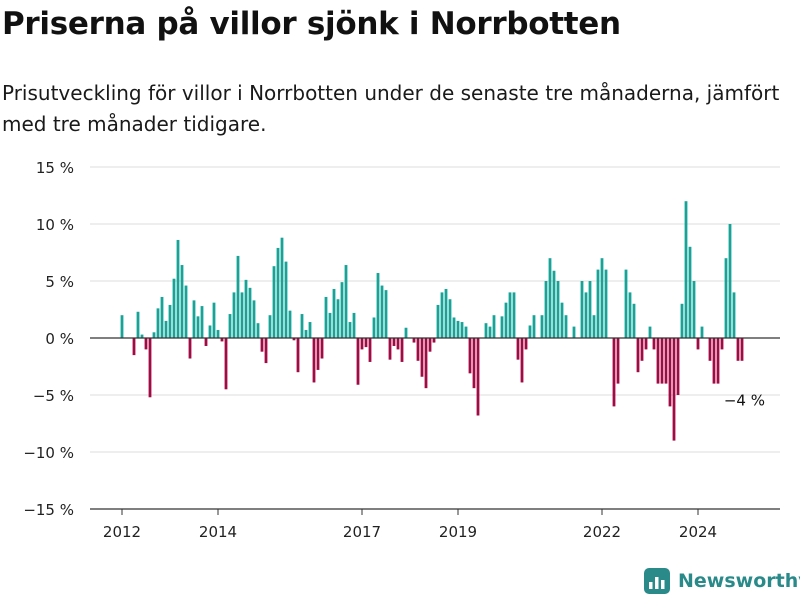  Describe the element at coordinates (458, 532) in the screenshot. I see `x-tick-label: 2019` at that location.